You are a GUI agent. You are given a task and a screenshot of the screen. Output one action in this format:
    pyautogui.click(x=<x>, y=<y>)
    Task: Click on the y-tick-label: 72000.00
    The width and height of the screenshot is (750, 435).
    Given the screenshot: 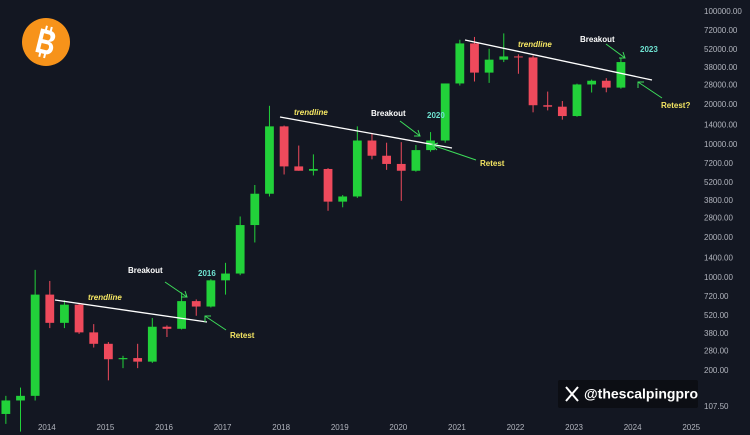 What is the action you would take?
    pyautogui.click(x=721, y=30)
    